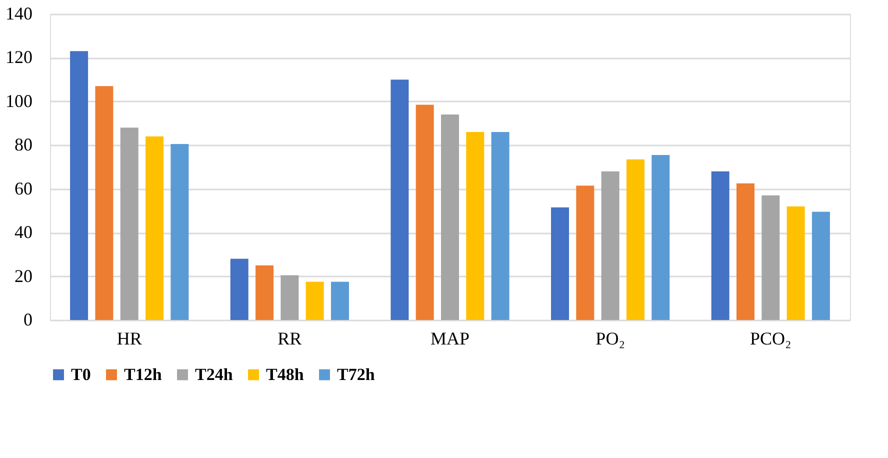 This screenshot has width=888, height=458. Describe the element at coordinates (285, 374) in the screenshot. I see `legend-label: T48h` at that location.